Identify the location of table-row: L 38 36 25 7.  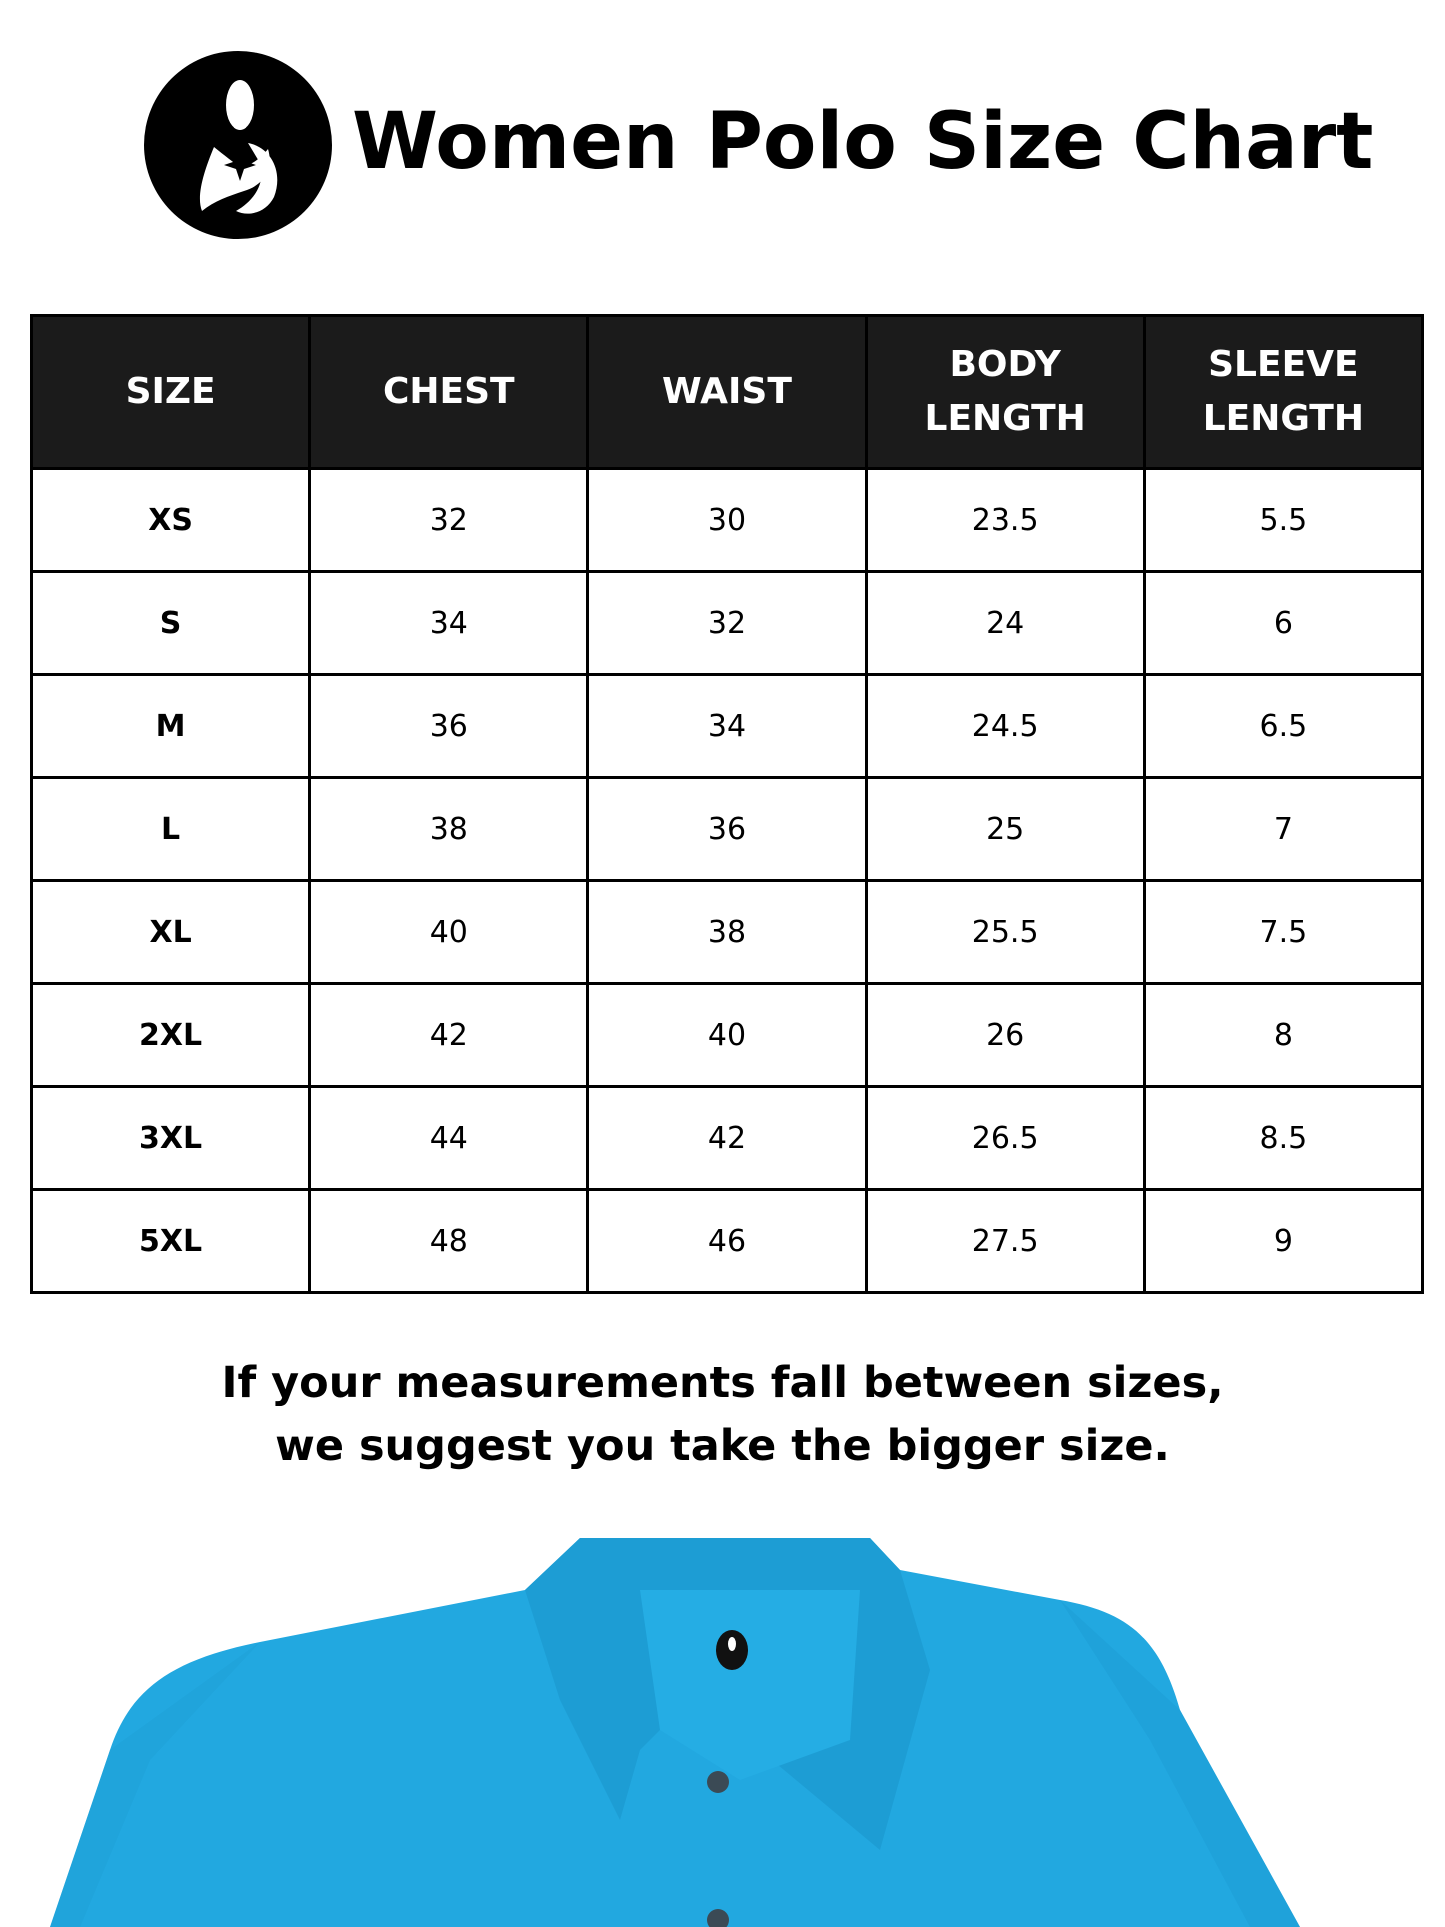
(727, 829).